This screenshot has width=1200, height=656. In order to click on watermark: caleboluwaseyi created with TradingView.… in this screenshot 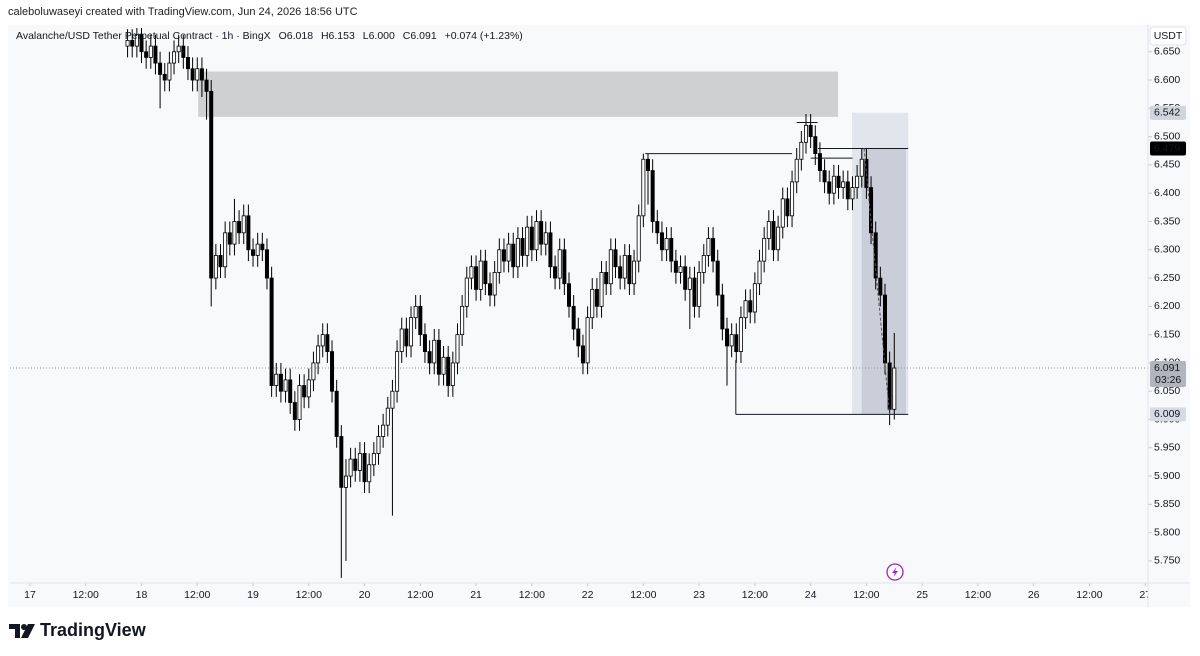, I will do `click(183, 12)`.